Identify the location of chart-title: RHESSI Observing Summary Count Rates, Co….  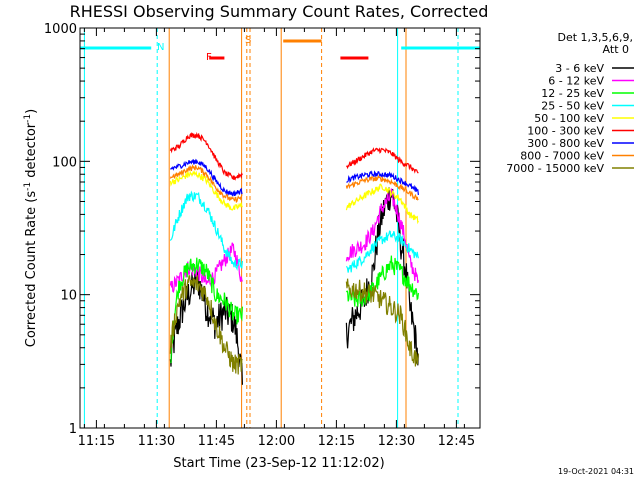
(279, 11).